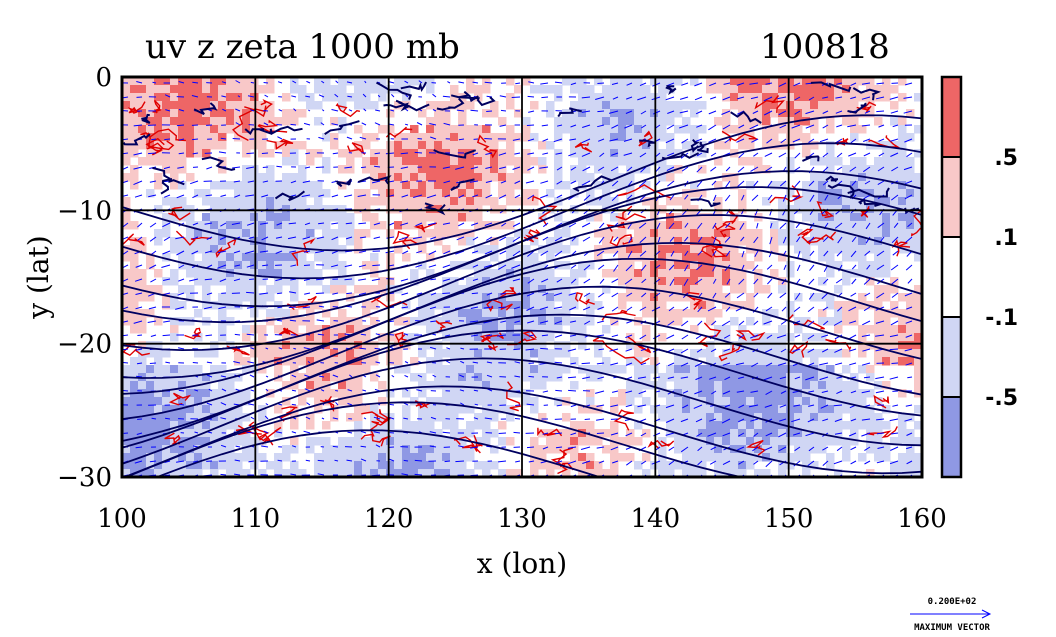 This screenshot has width=1056, height=637. Describe the element at coordinates (249, 123) in the screenshot. I see `vorticity-contour` at that location.